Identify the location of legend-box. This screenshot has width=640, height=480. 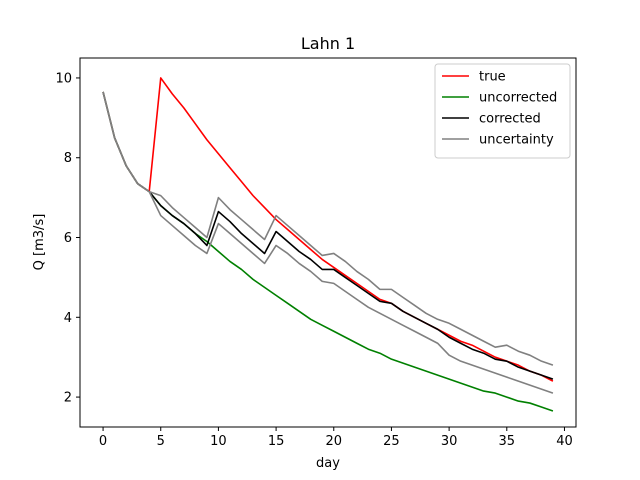
(502, 111).